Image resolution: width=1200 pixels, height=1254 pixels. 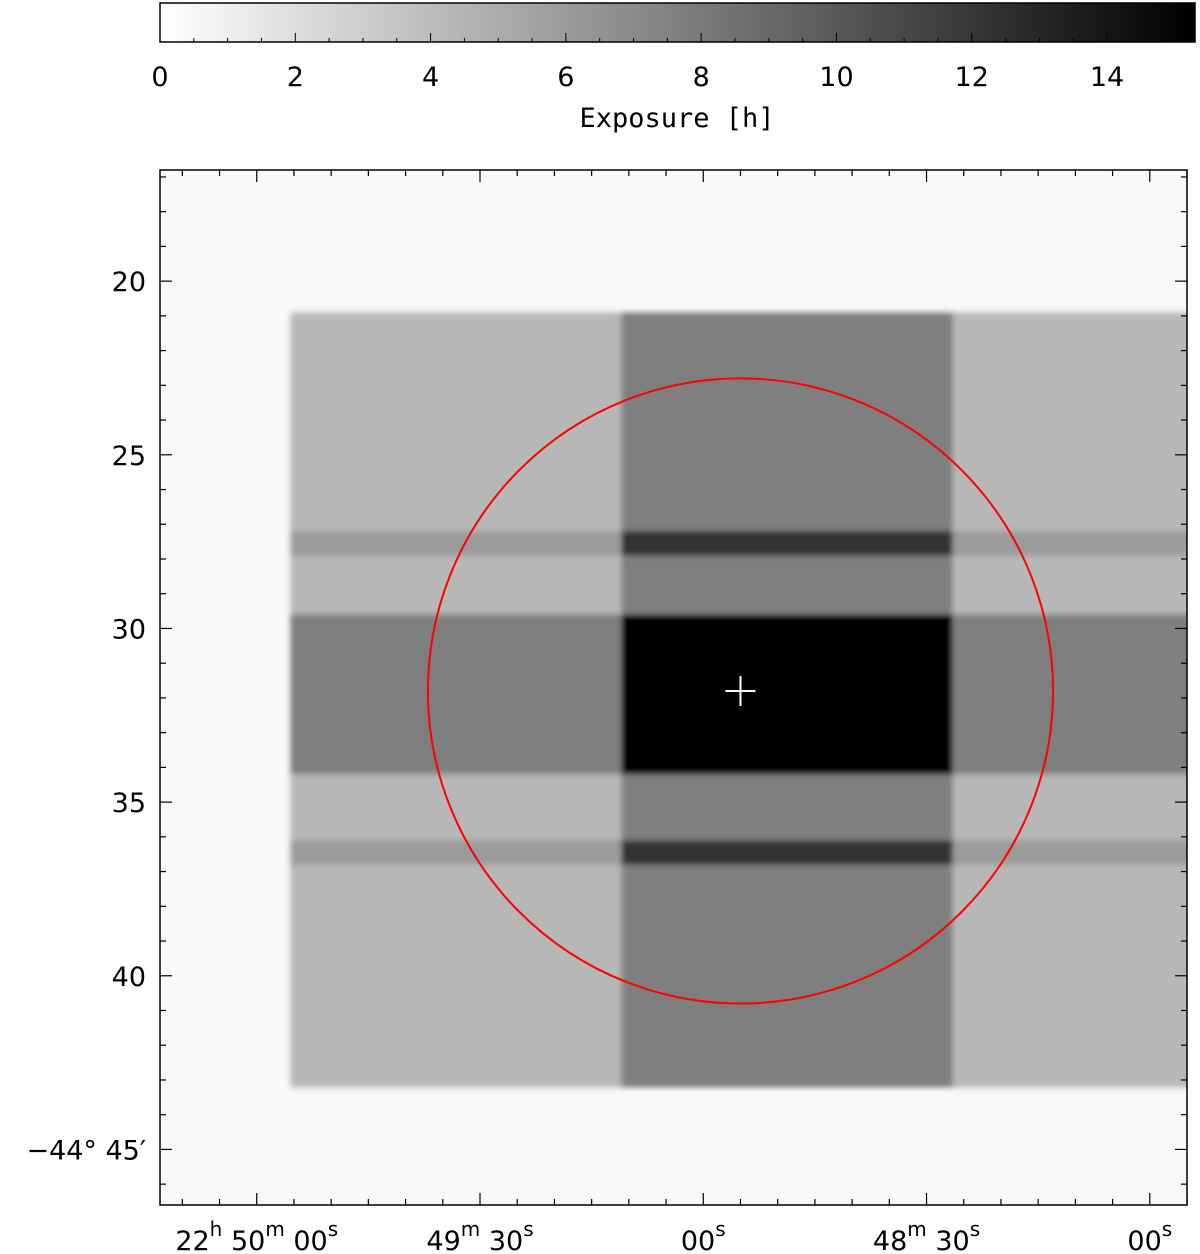 I want to click on y-tick-label: 30, so click(x=129, y=629).